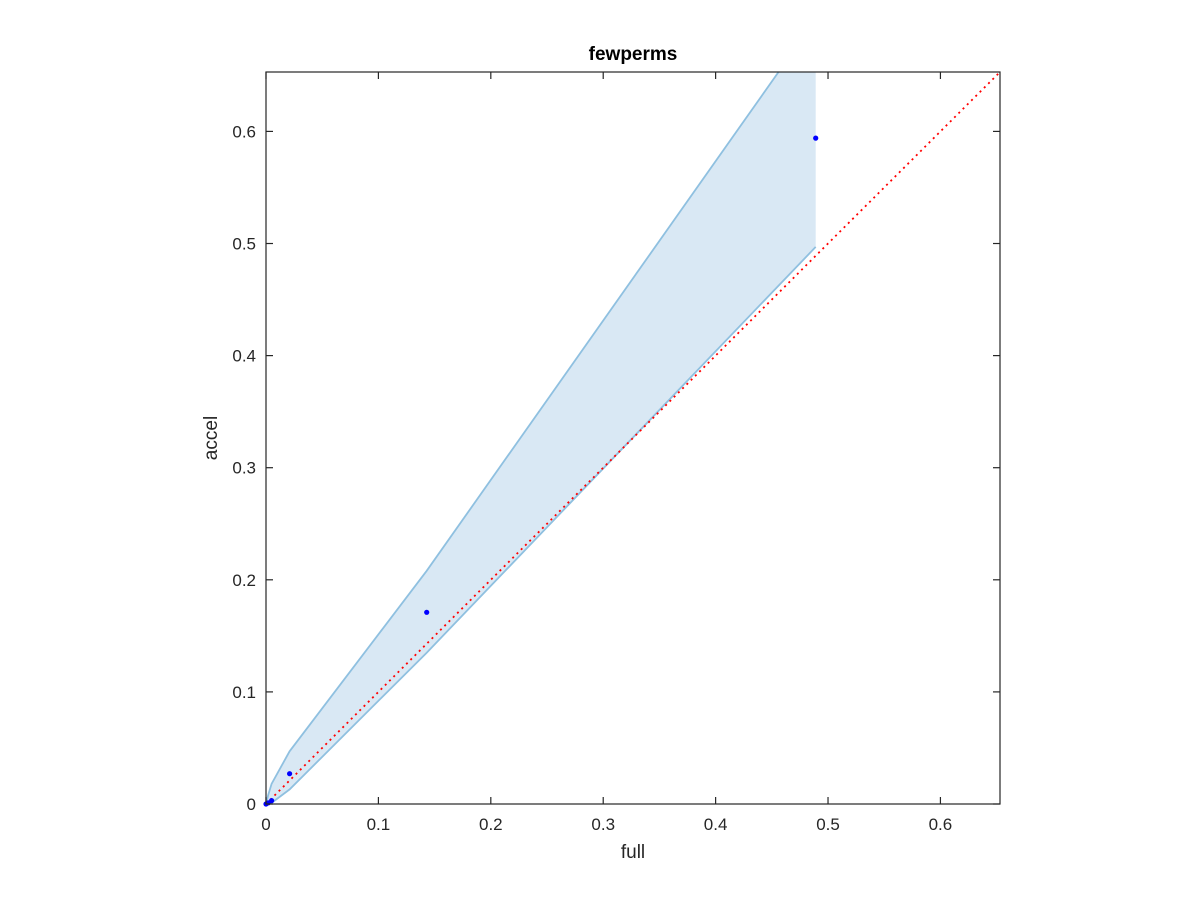  What do you see at coordinates (379, 824) in the screenshot?
I see `x-tick-label: 0.1` at bounding box center [379, 824].